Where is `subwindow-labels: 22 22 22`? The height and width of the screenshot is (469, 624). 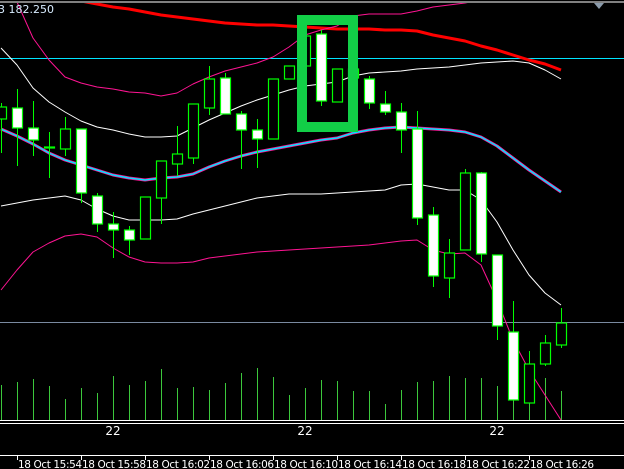
subwindow-labels: 22 22 22 is located at coordinates (304, 431).